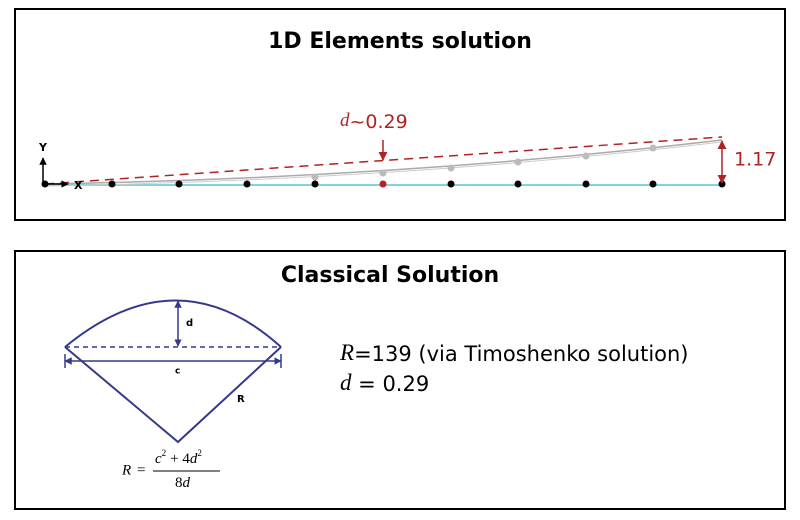  I want to click on result-text: =139 (via Timoshenko solution), so click(521, 354).